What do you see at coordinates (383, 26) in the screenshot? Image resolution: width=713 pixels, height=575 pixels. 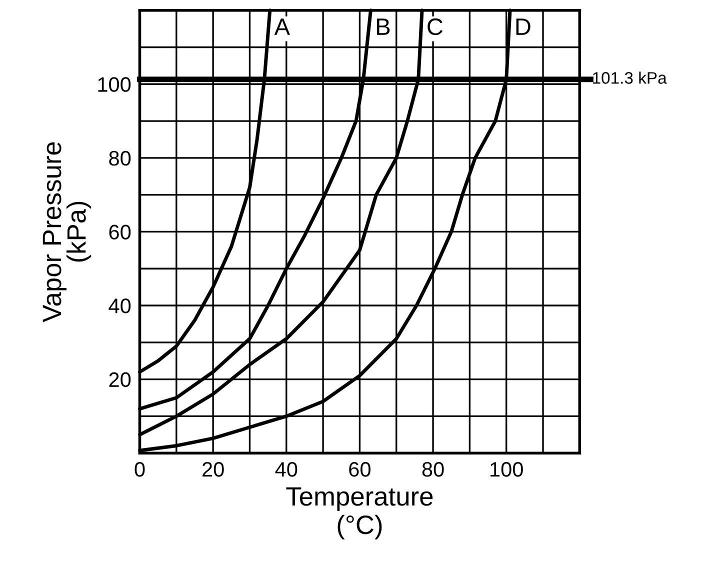 I see `series-label: B` at bounding box center [383, 26].